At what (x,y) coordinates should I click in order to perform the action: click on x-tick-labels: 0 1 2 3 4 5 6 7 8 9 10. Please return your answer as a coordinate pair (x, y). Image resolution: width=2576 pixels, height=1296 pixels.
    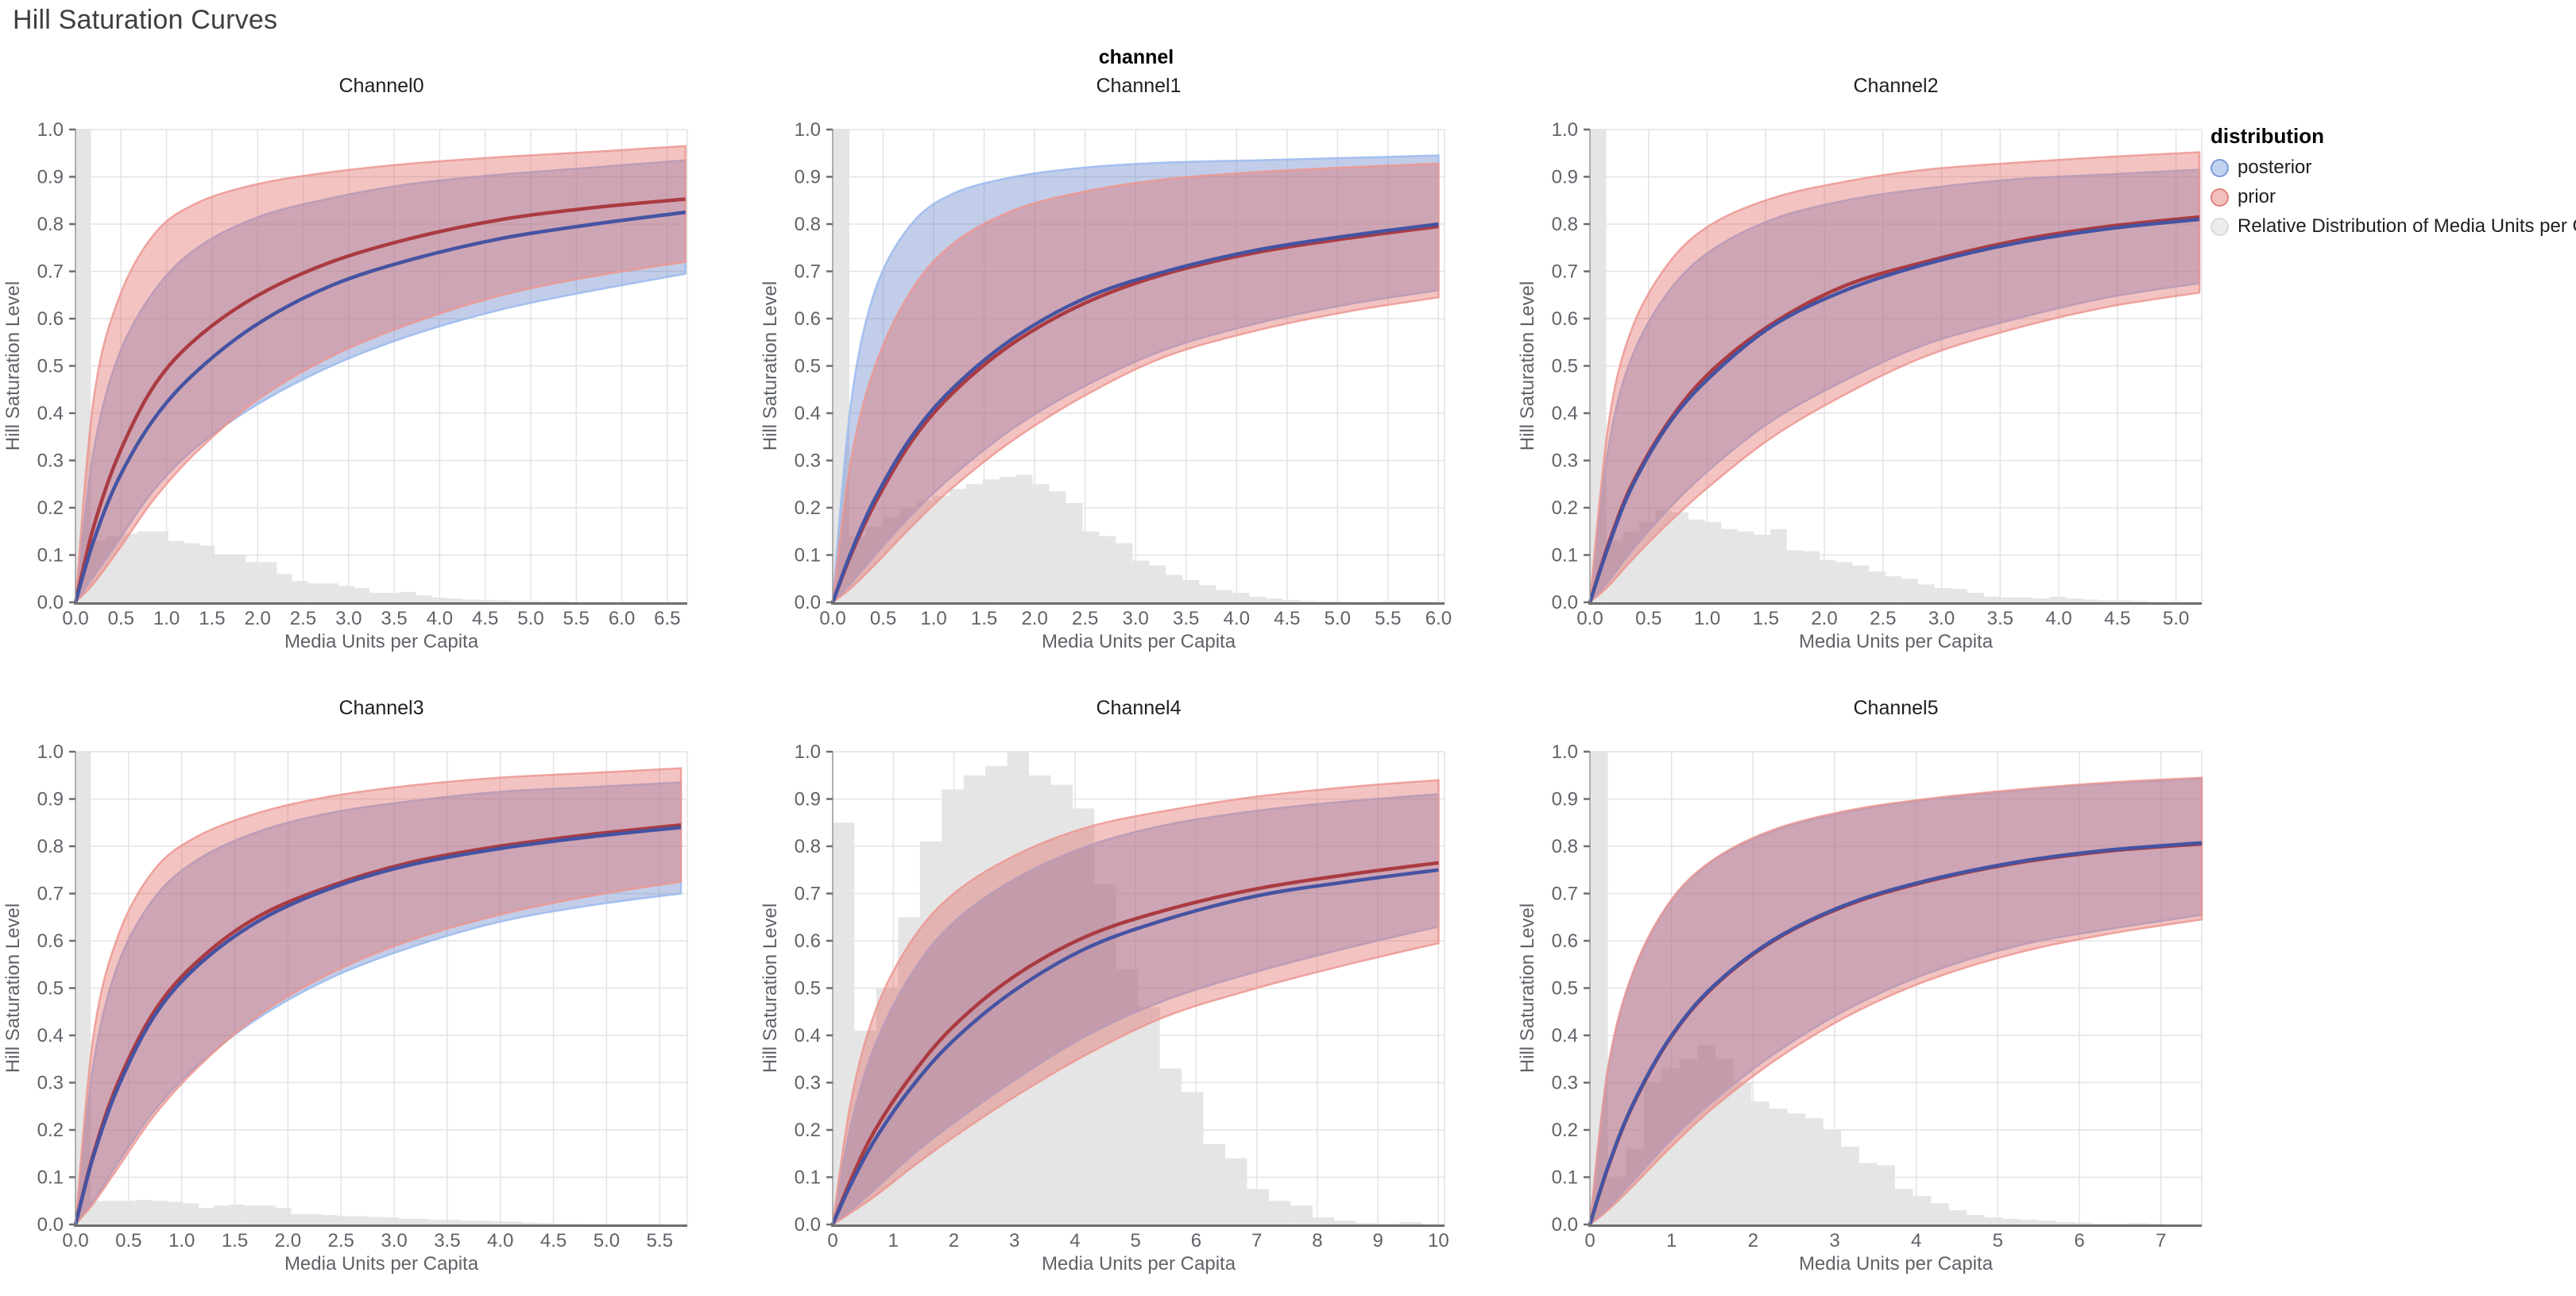
    Looking at the image, I should click on (1138, 1241).